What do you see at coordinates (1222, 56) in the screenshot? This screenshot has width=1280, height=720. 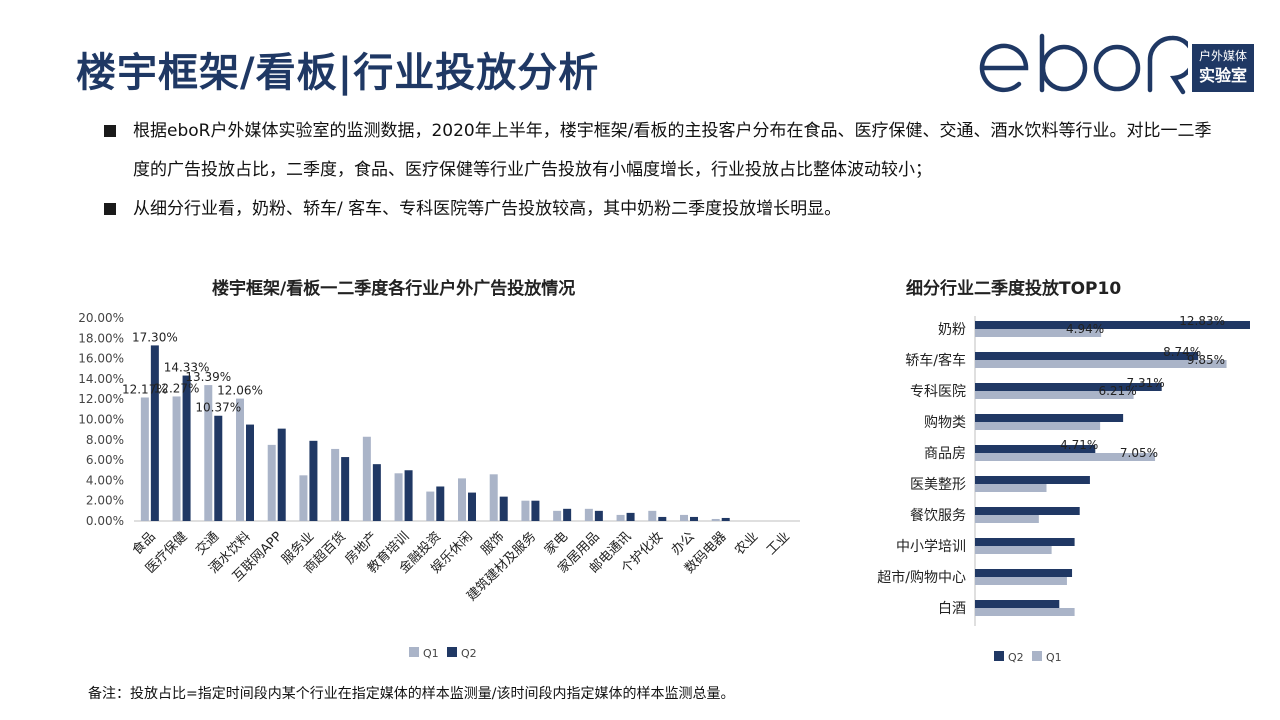 I see `logo-line1: 户外媒体` at bounding box center [1222, 56].